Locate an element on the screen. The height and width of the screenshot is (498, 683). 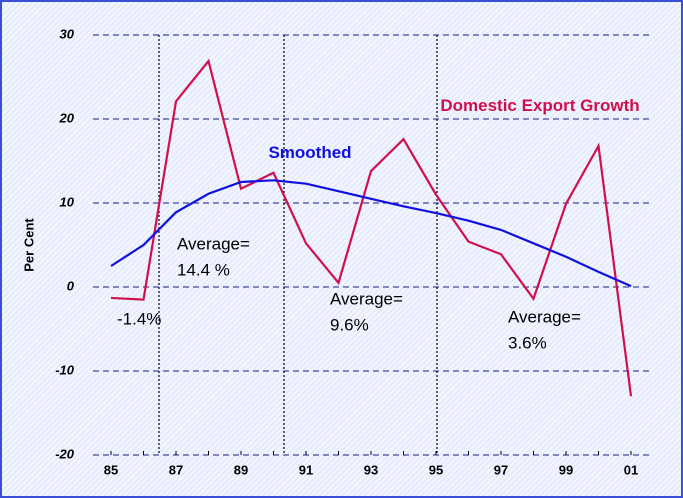
x-tick-label: 85 is located at coordinates (111, 469).